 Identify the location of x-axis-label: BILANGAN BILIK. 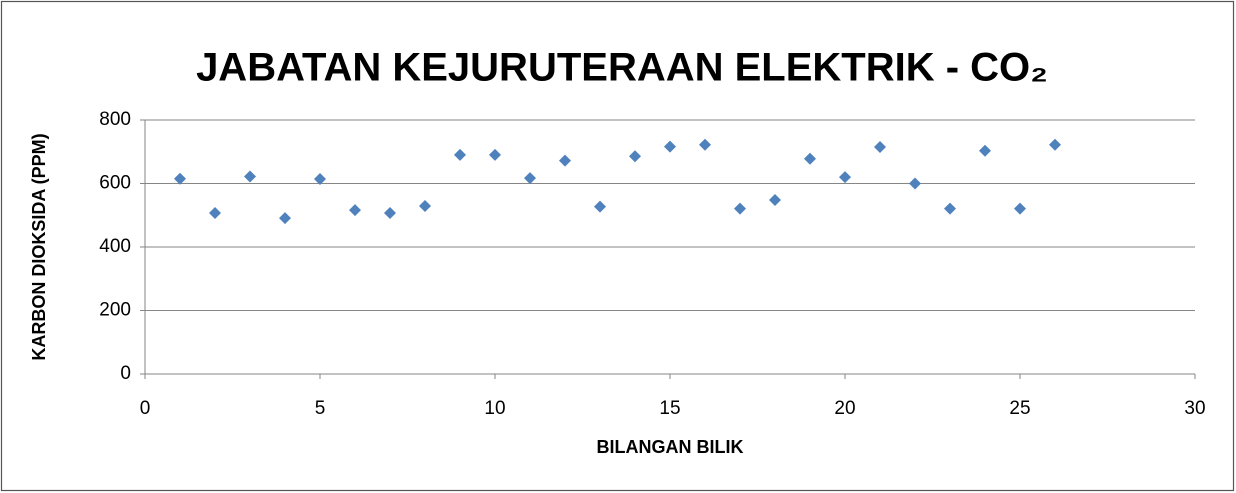
(670, 447).